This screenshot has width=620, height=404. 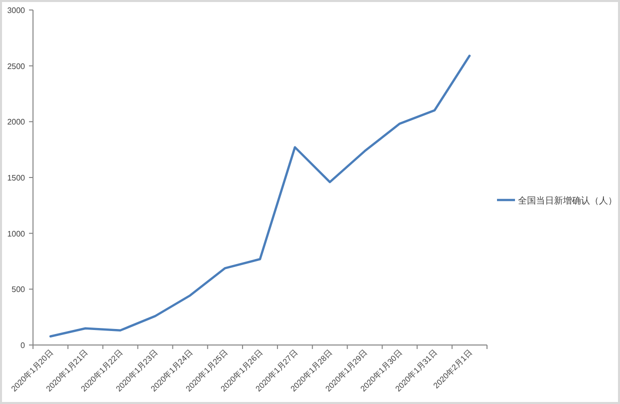 I want to click on y-tick-label: 500, so click(x=19, y=289).